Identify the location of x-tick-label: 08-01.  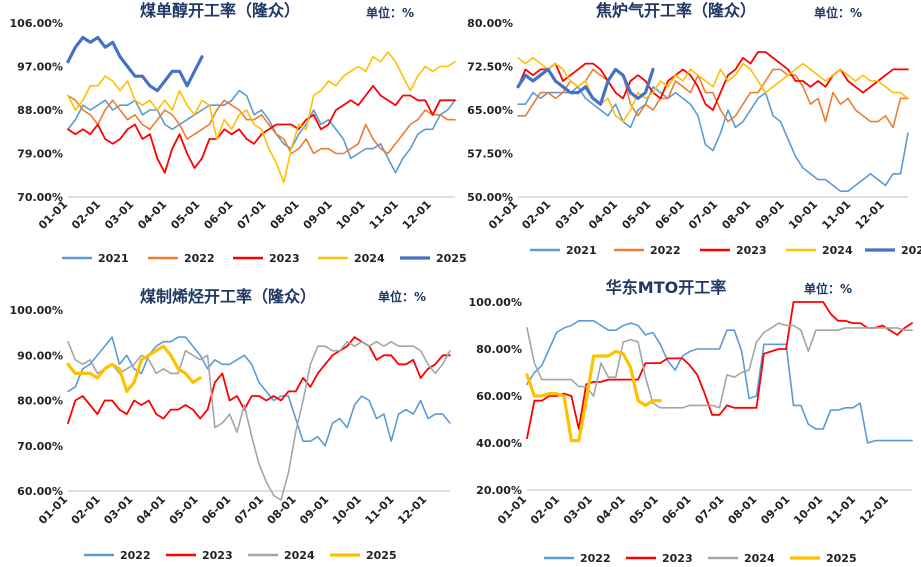
(285, 215).